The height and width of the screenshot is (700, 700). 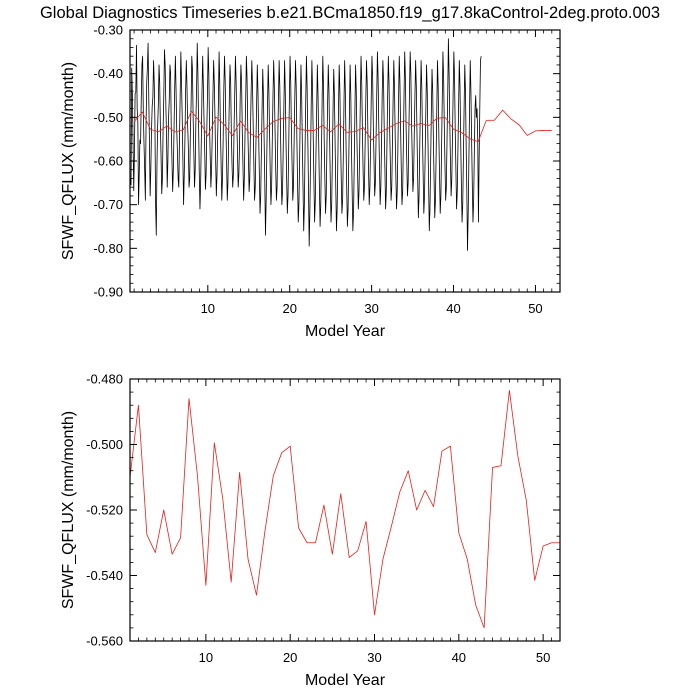 What do you see at coordinates (104, 641) in the screenshot?
I see `y-tick-label: -0.560` at bounding box center [104, 641].